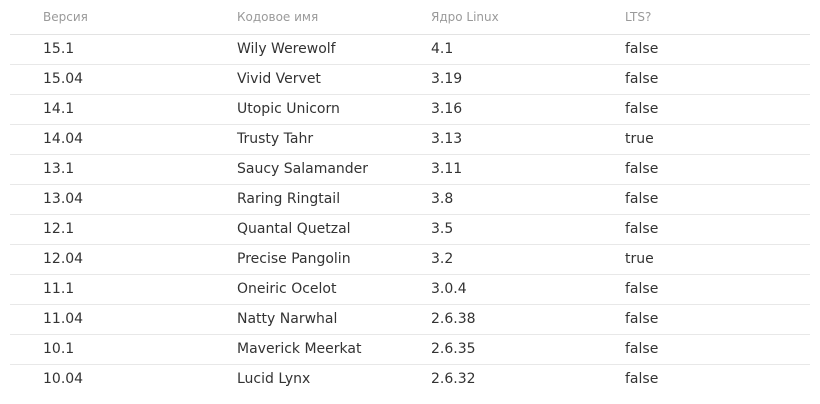 The width and height of the screenshot is (820, 404). I want to click on table-row: 12.04 Precise Pangolin 3.2 true, so click(410, 259).